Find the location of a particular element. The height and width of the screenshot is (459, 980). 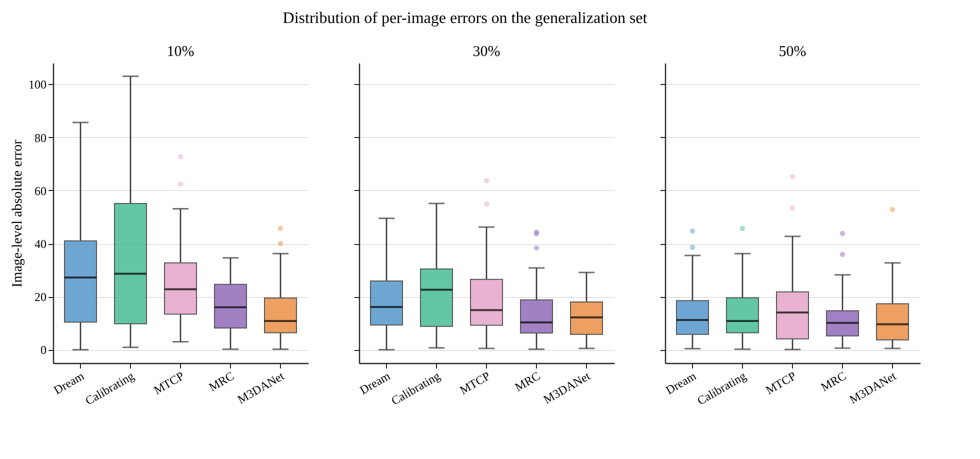

chart-title: 50% is located at coordinates (792, 52).